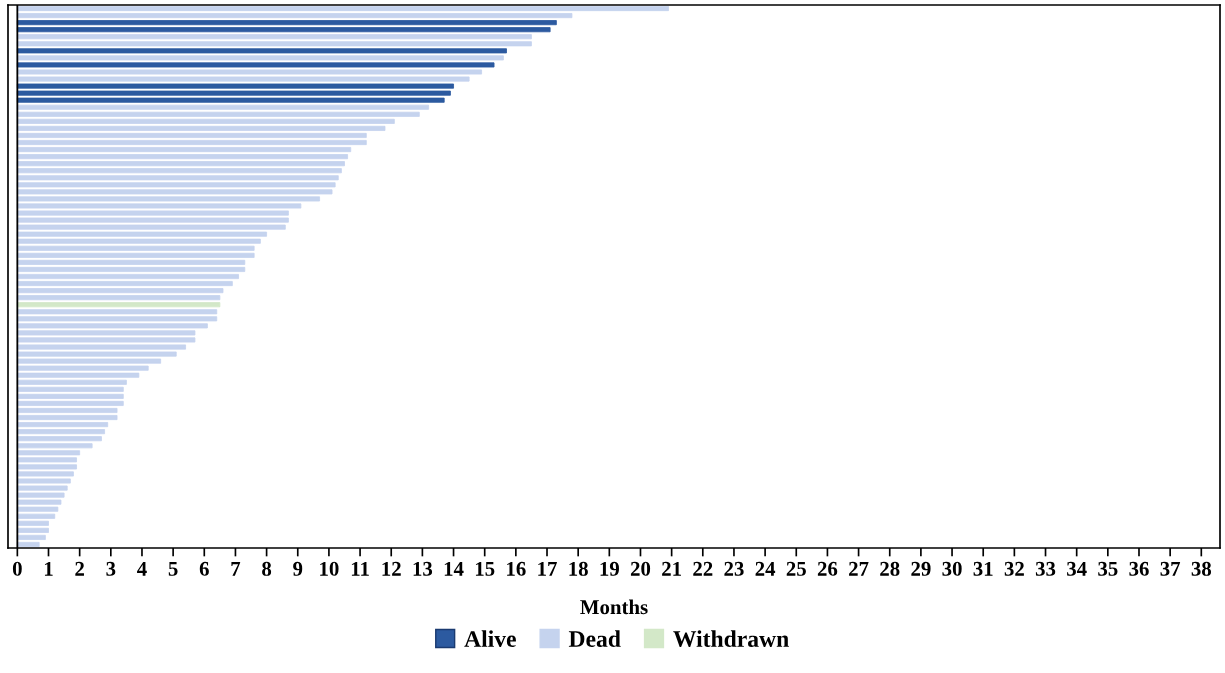  Describe the element at coordinates (1045, 568) in the screenshot. I see `x-tick-label: 33` at that location.